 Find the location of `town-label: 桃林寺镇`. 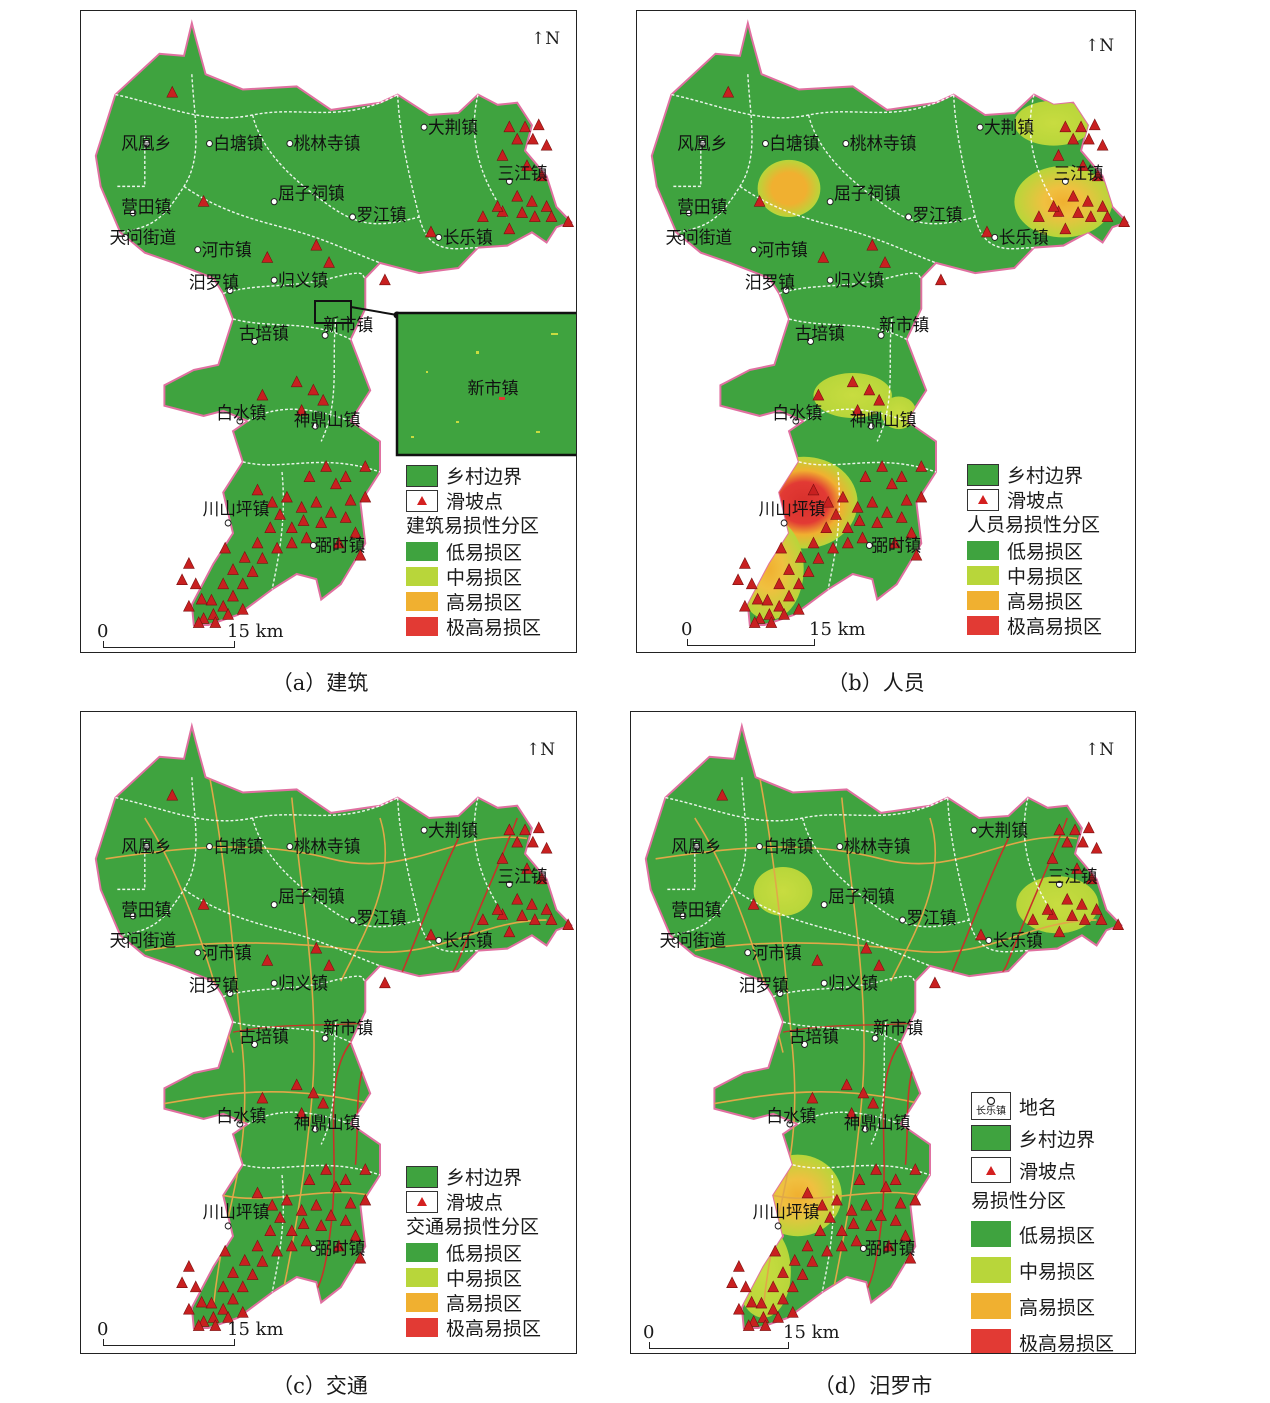

town-label: 桃林寺镇 is located at coordinates (327, 144).